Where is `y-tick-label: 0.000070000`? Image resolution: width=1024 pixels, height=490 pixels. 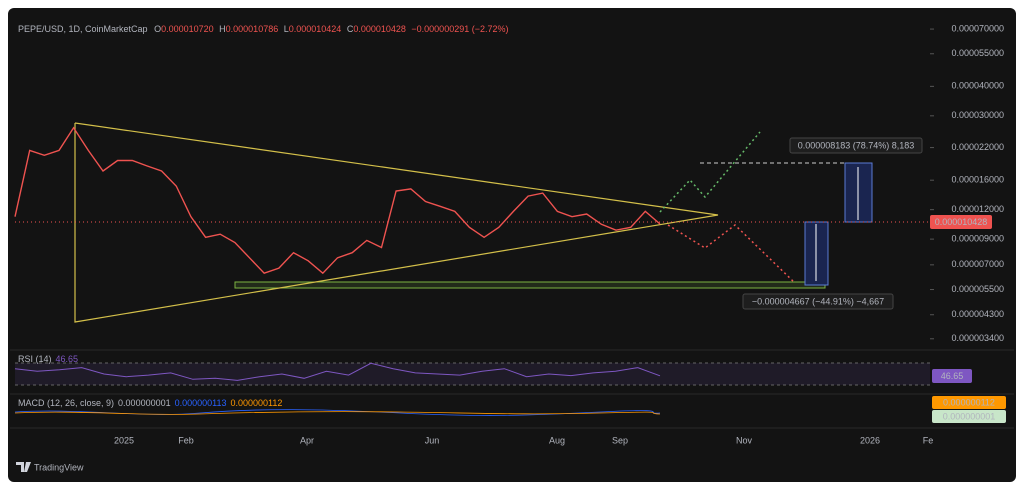 y-tick-label: 0.000070000 is located at coordinates (977, 28).